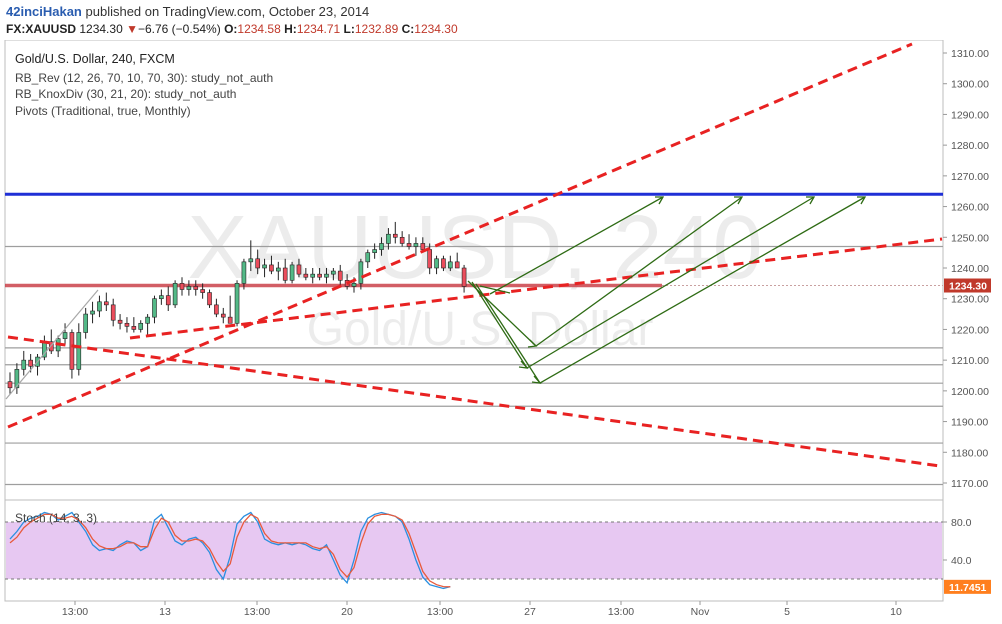  I want to click on stoch-line-k, so click(230, 550).